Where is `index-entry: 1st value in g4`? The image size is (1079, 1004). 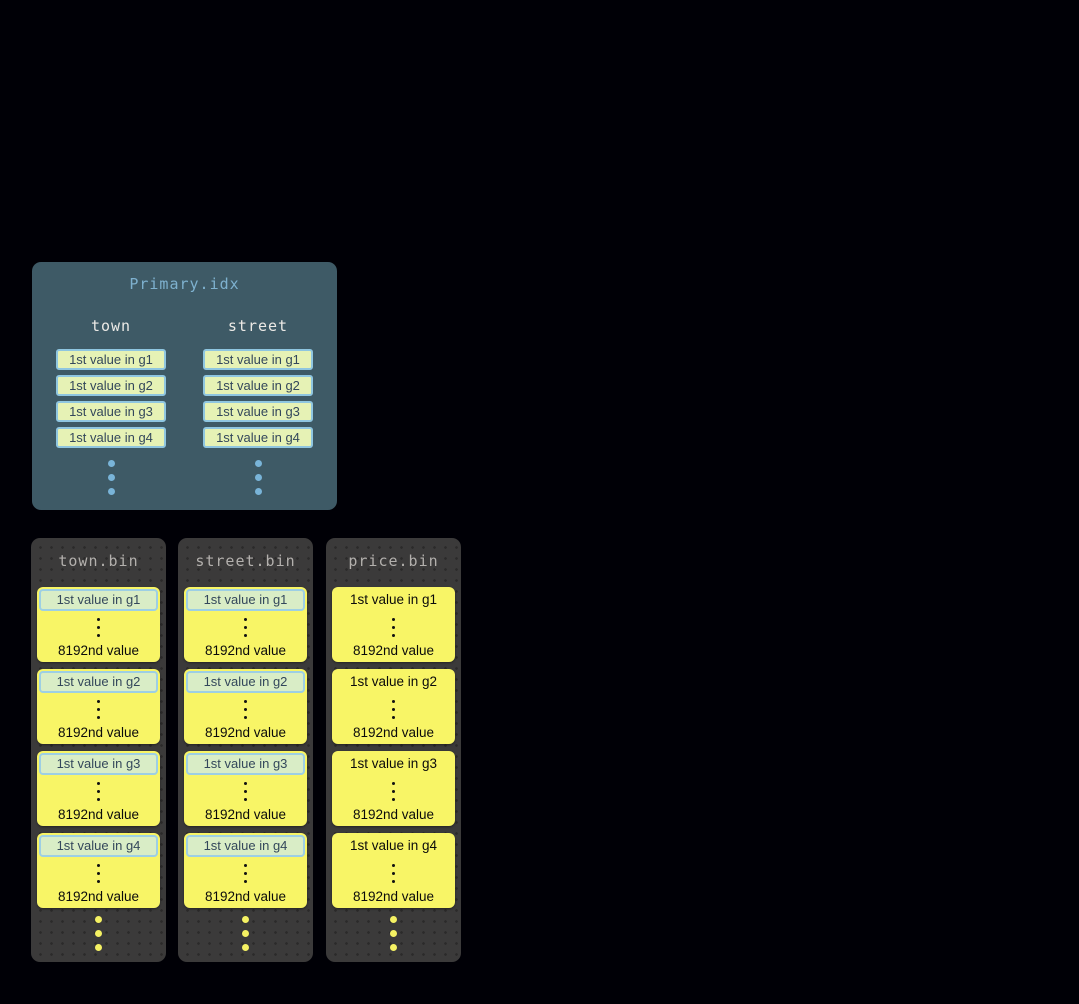
index-entry: 1st value in g4 is located at coordinates (258, 437).